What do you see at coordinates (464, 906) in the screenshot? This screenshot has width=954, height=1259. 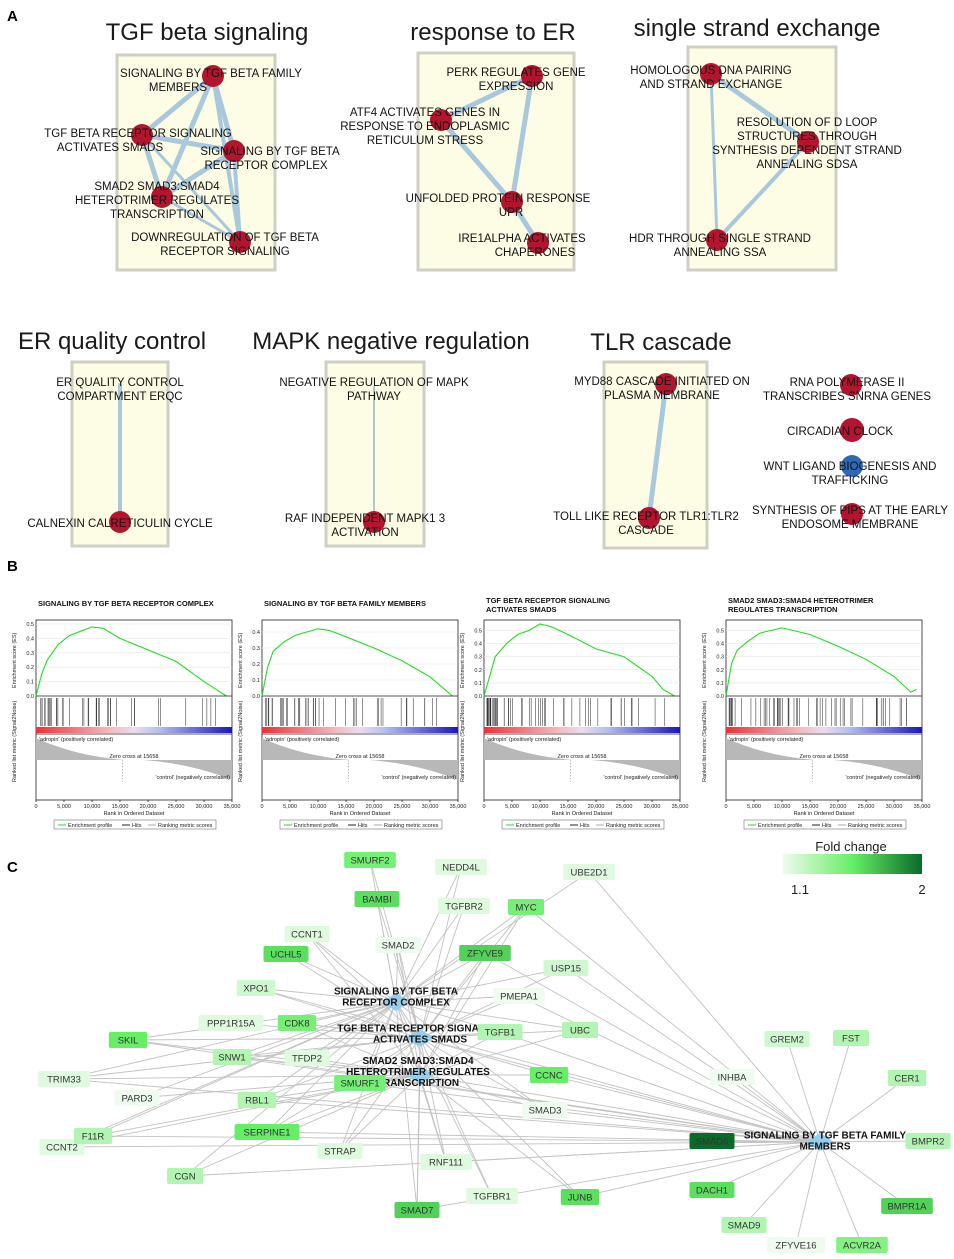 I see `gene-node: TGFBR2` at bounding box center [464, 906].